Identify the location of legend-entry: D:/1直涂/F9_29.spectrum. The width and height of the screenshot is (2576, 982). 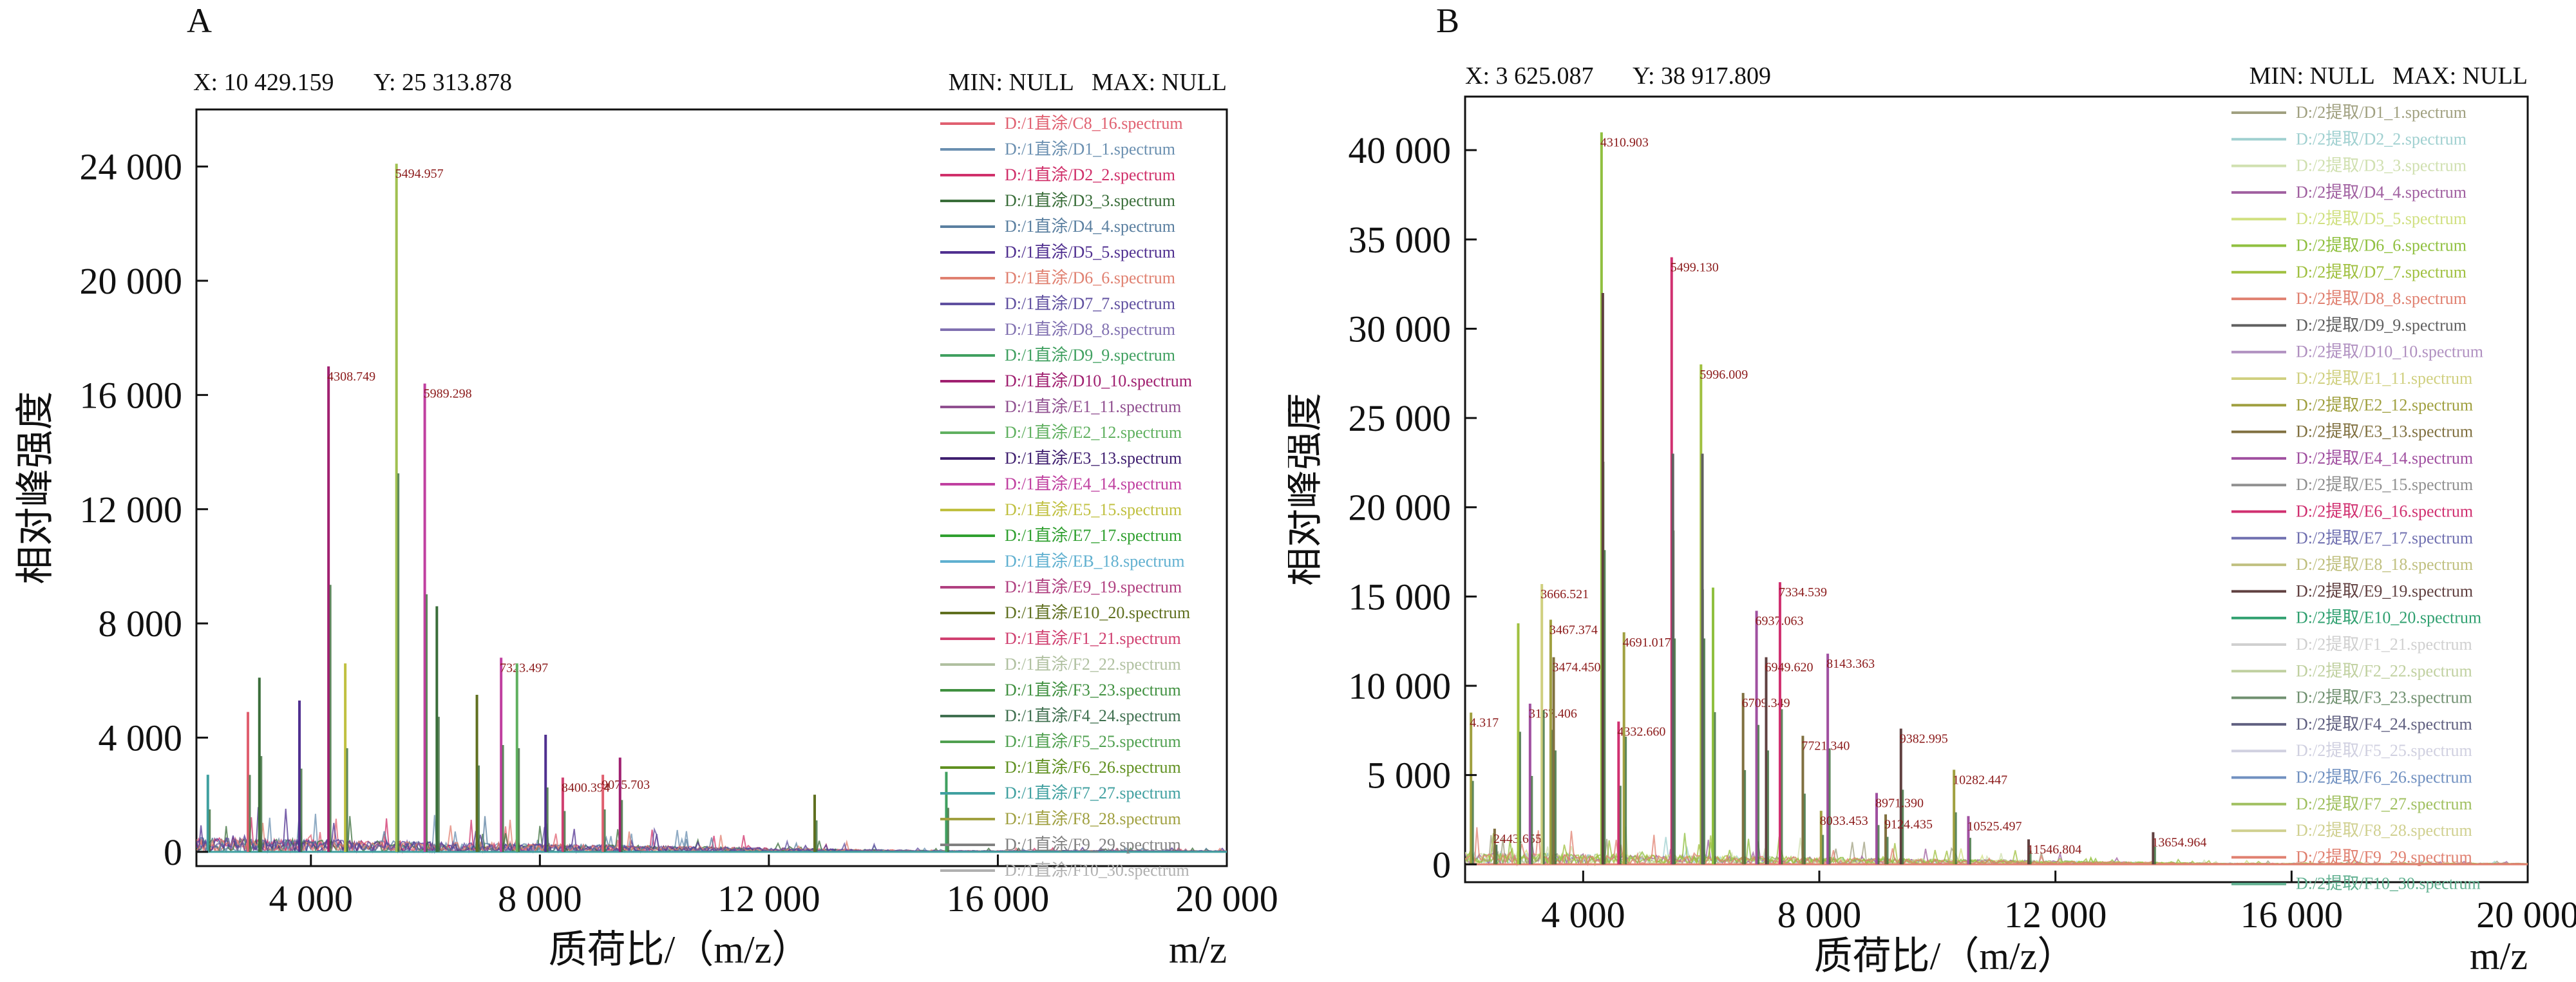
(1093, 844).